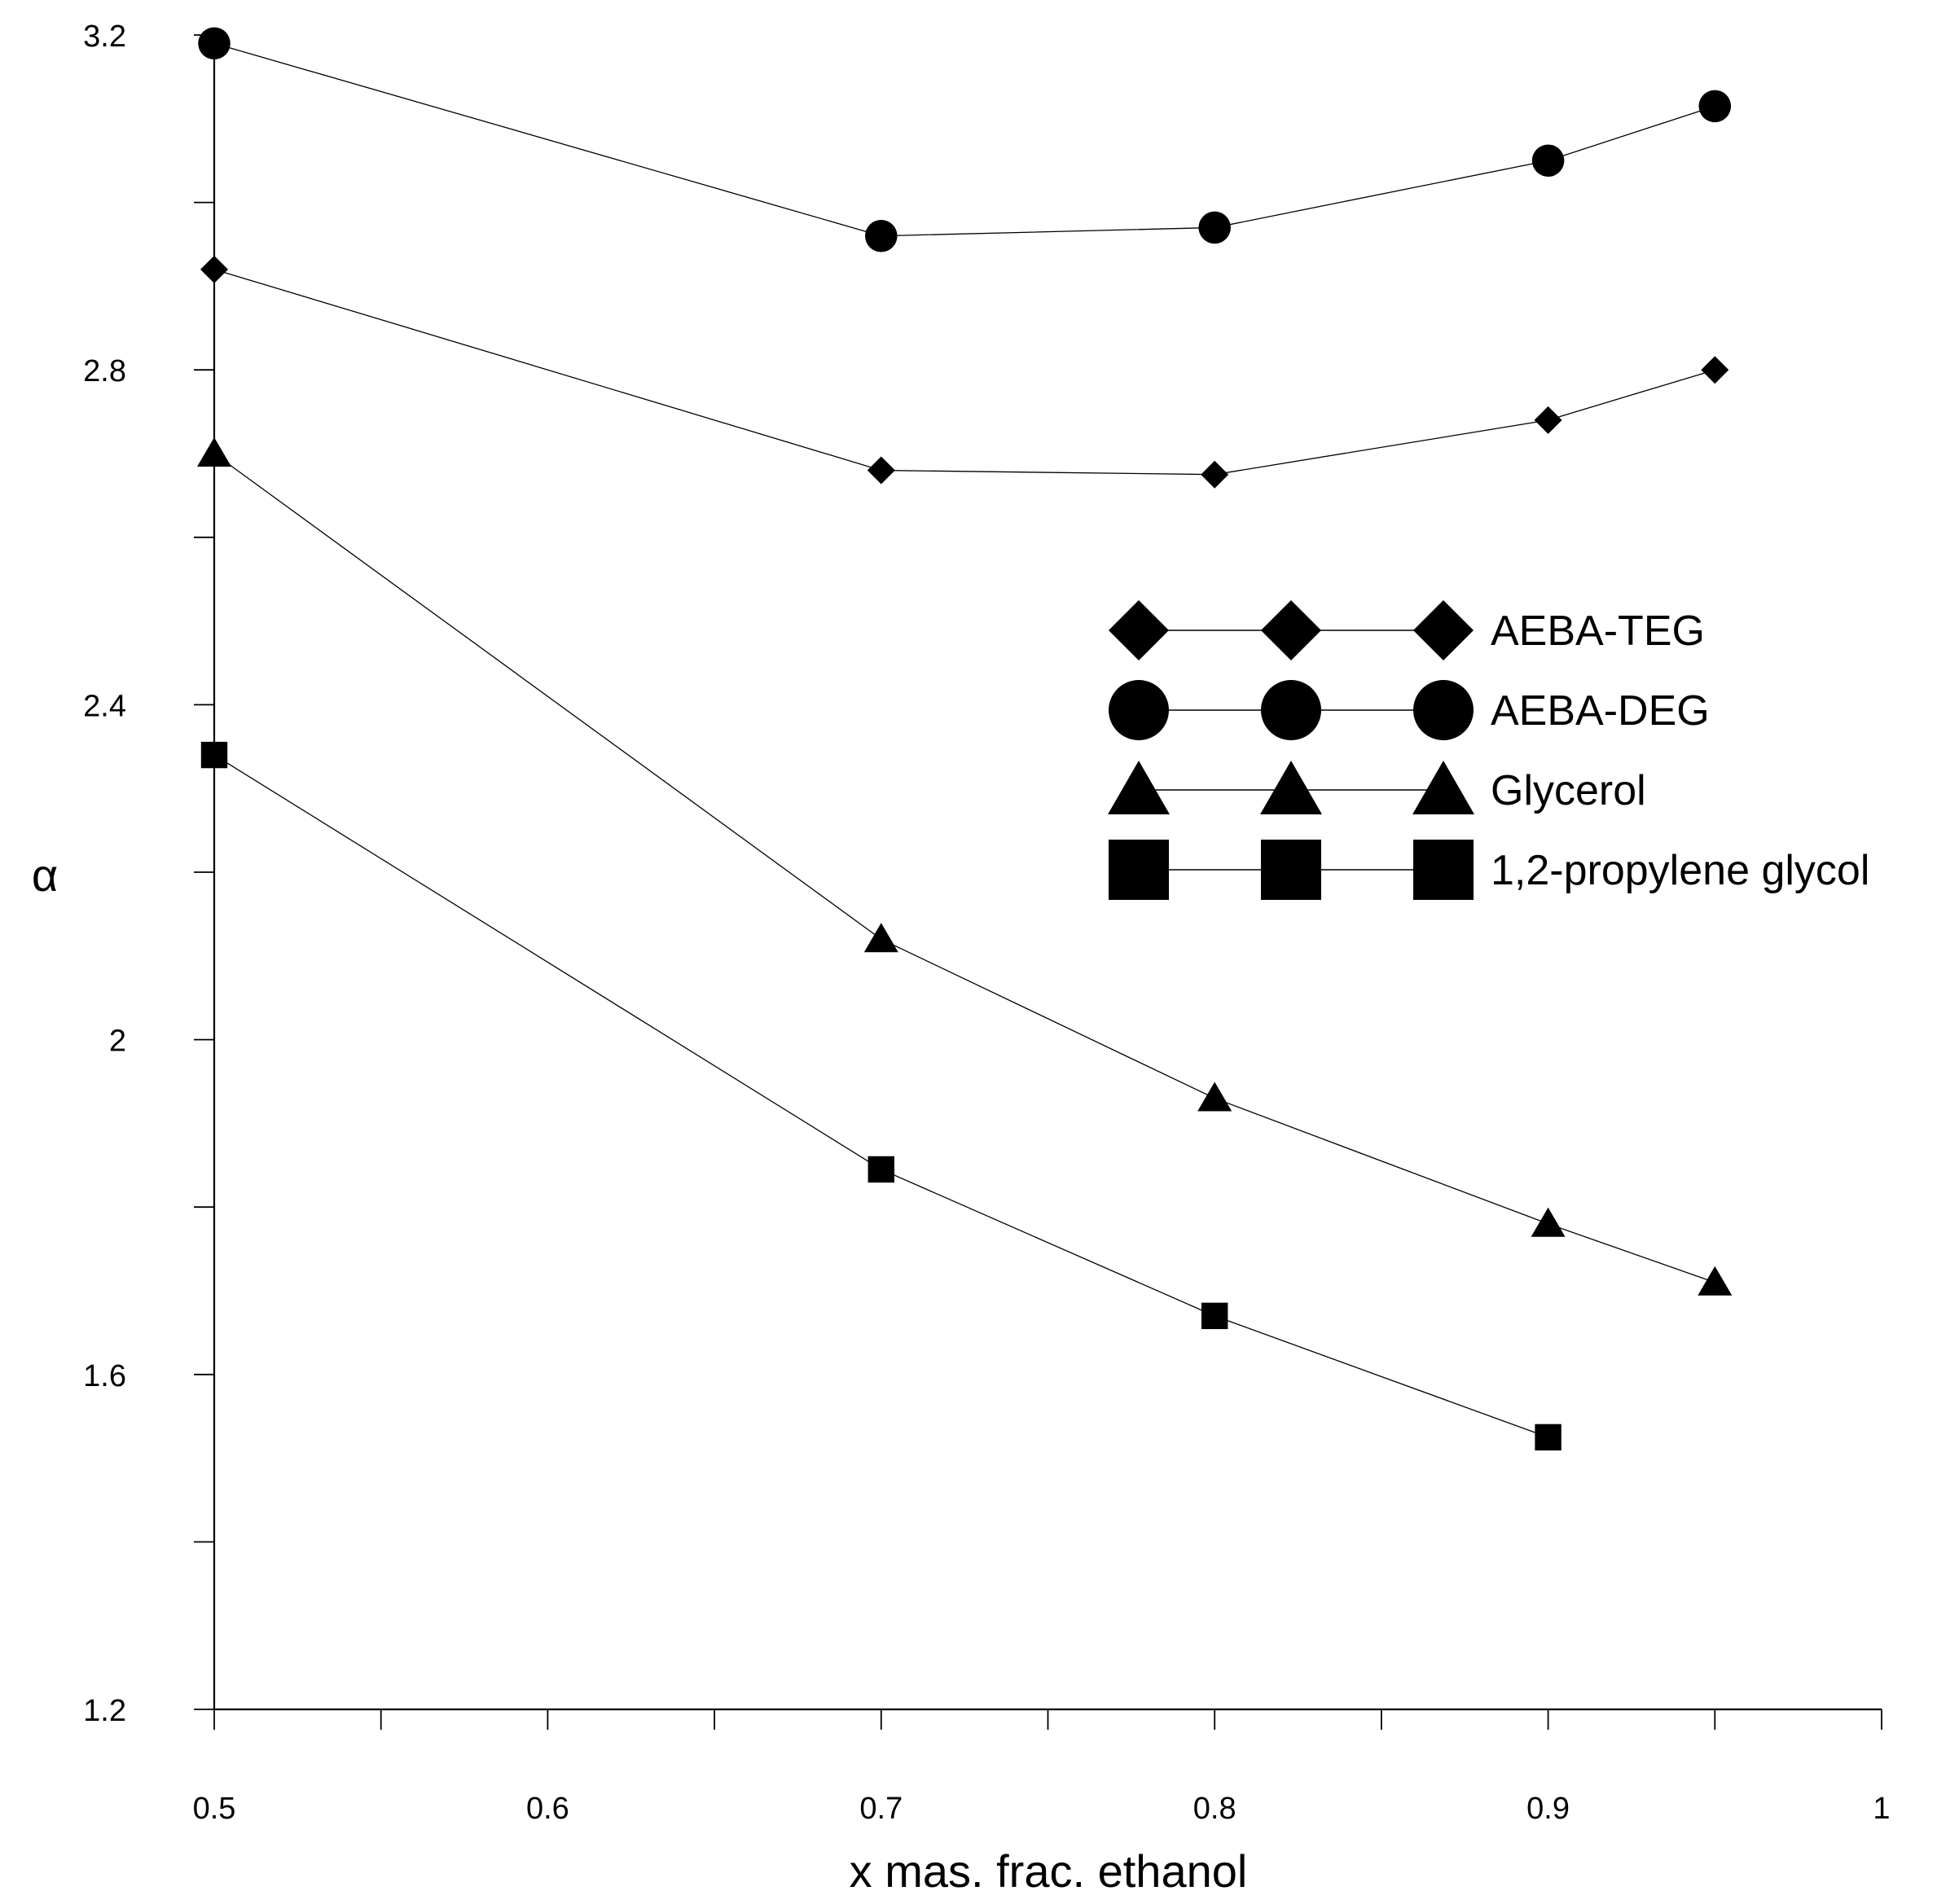  I want to click on legend-label: 1,2-propylene glycol, so click(1680, 870).